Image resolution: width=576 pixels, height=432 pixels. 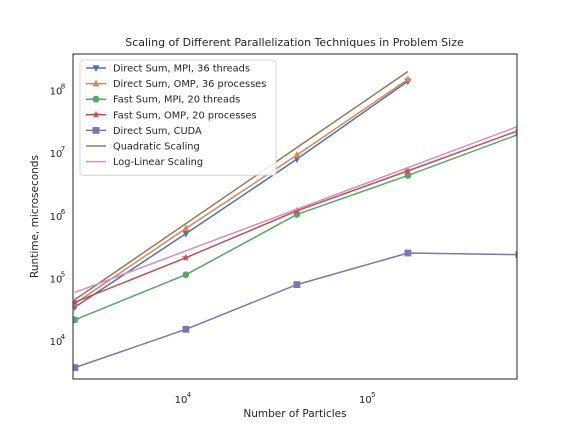 I want to click on legend-box, so click(x=178, y=117).